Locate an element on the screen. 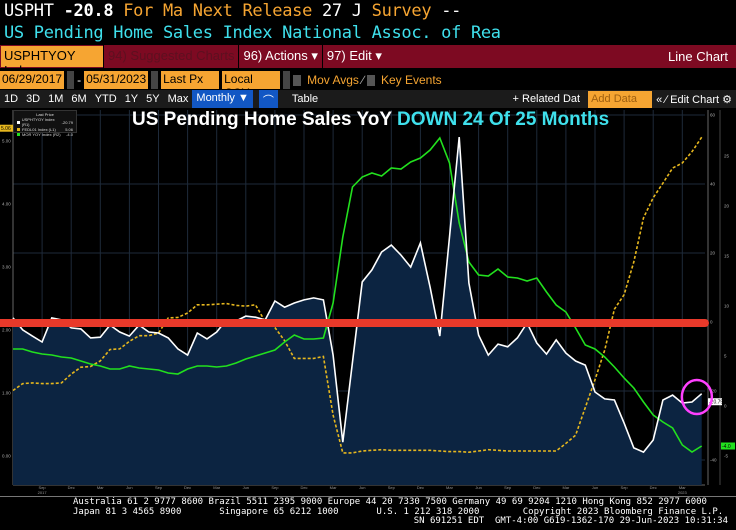 The image size is (736, 530). period-1y: 1Y is located at coordinates (131, 99).